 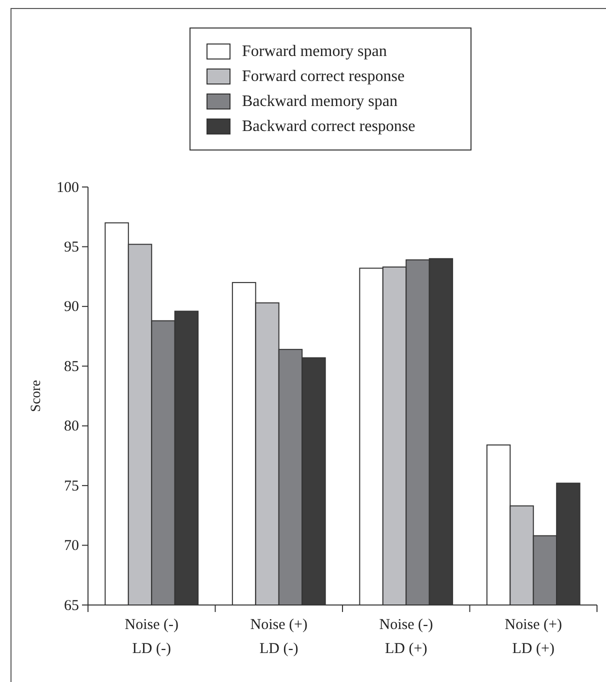 I want to click on legend-label: Forward correct response, so click(x=323, y=76).